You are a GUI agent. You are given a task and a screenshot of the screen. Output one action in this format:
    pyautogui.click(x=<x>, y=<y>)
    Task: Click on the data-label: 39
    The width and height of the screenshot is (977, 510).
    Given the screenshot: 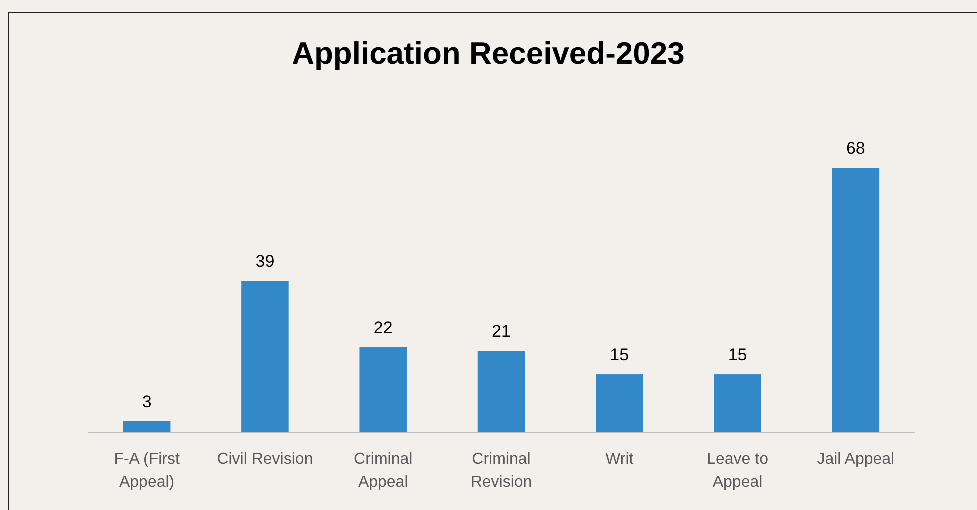 What is the action you would take?
    pyautogui.click(x=265, y=262)
    